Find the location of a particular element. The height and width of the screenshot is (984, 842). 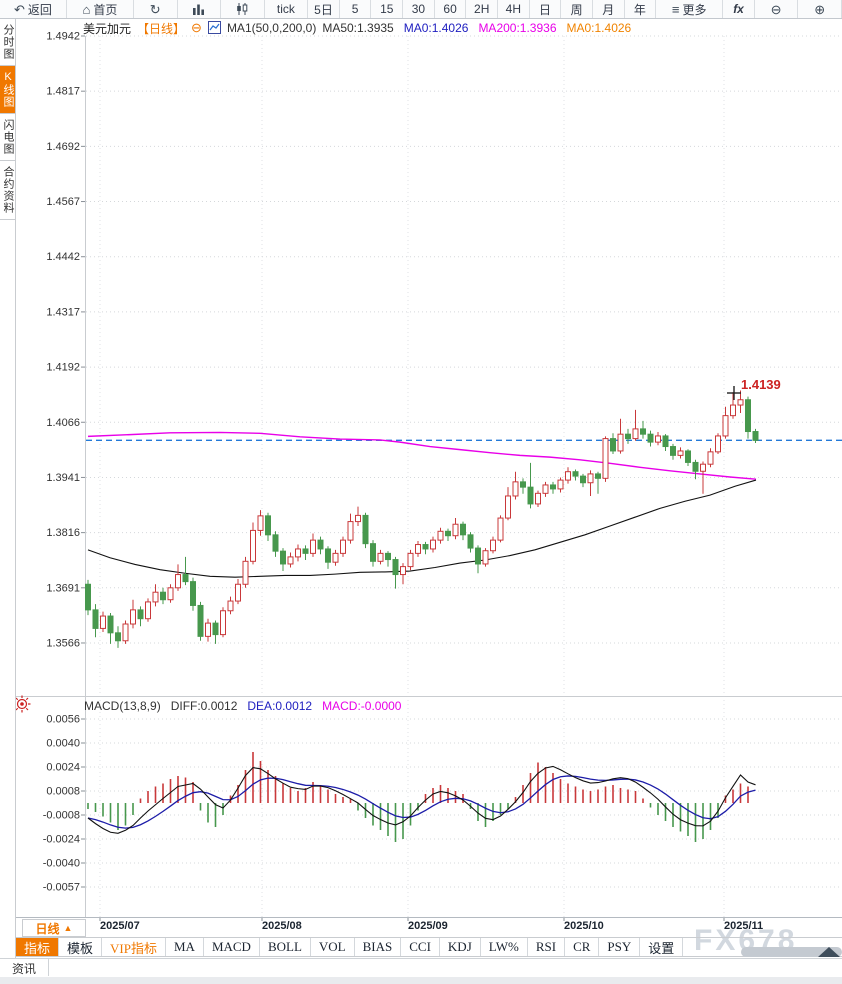

zoom-out-icon: ⊖ is located at coordinates (776, 9).